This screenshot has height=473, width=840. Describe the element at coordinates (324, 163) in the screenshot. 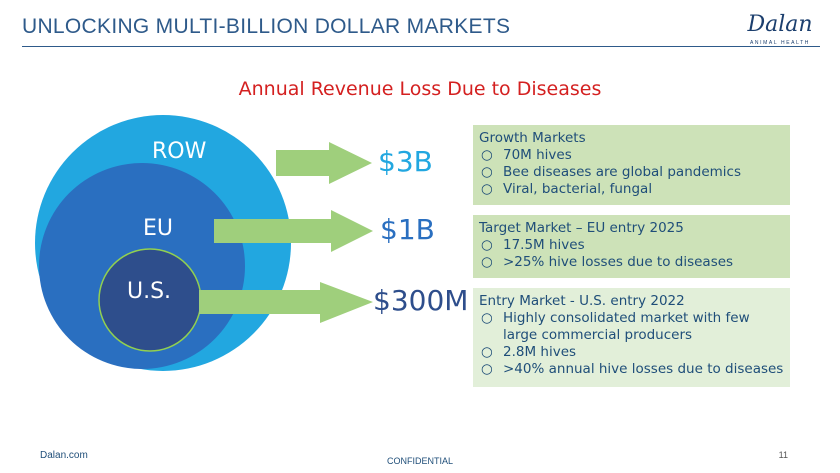

I see `arrow-row` at that location.